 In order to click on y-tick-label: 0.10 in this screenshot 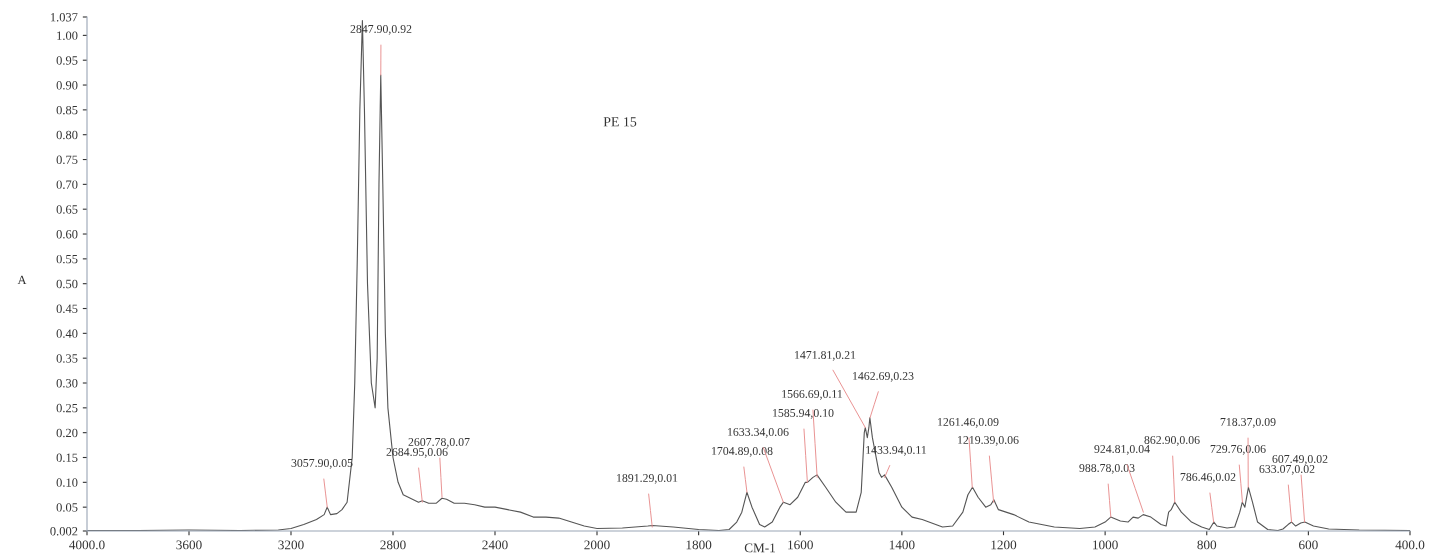, I will do `click(67, 482)`.